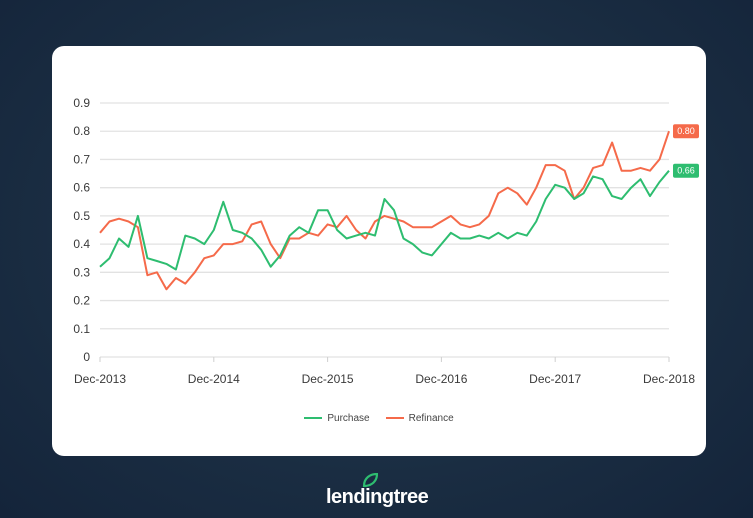 The width and height of the screenshot is (753, 518). I want to click on series-line-purchase, so click(384, 220).